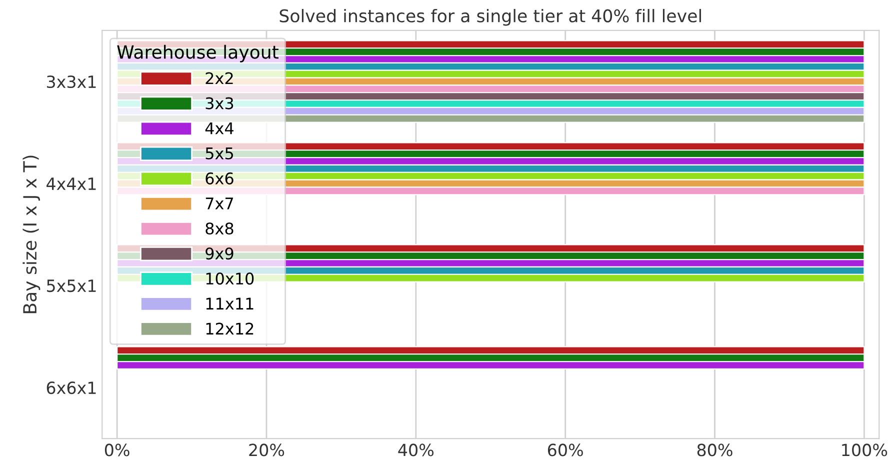 The width and height of the screenshot is (888, 469). I want to click on legend-label: 5x5, so click(219, 154).